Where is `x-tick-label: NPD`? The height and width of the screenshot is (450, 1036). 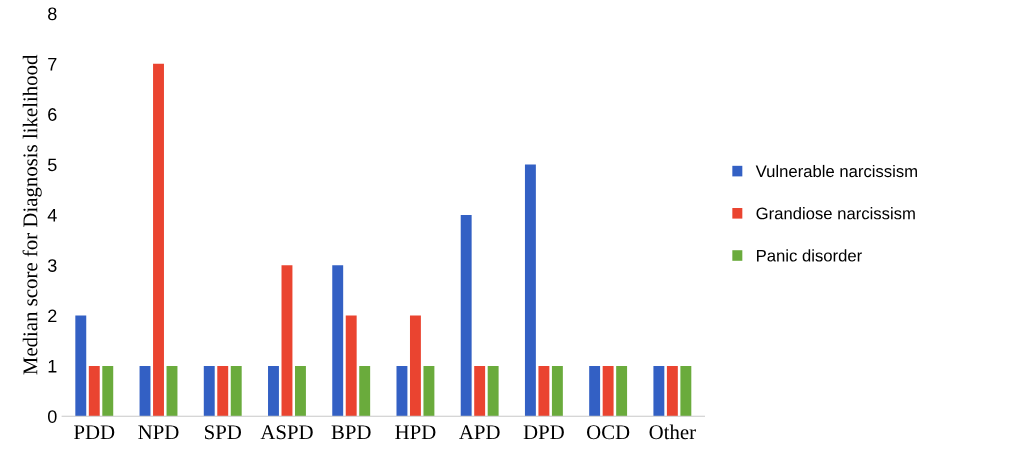 x-tick-label: NPD is located at coordinates (158, 432).